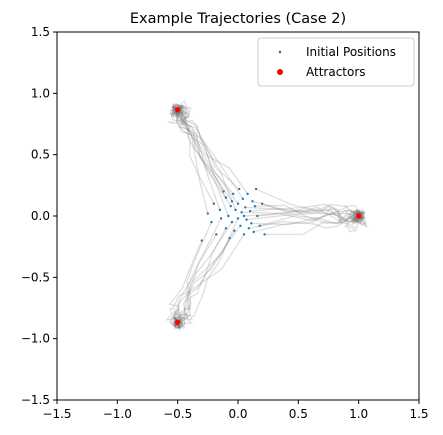 The height and width of the screenshot is (435, 443). Describe the element at coordinates (177, 414) in the screenshot. I see `x-tick-label: −0.5` at that location.